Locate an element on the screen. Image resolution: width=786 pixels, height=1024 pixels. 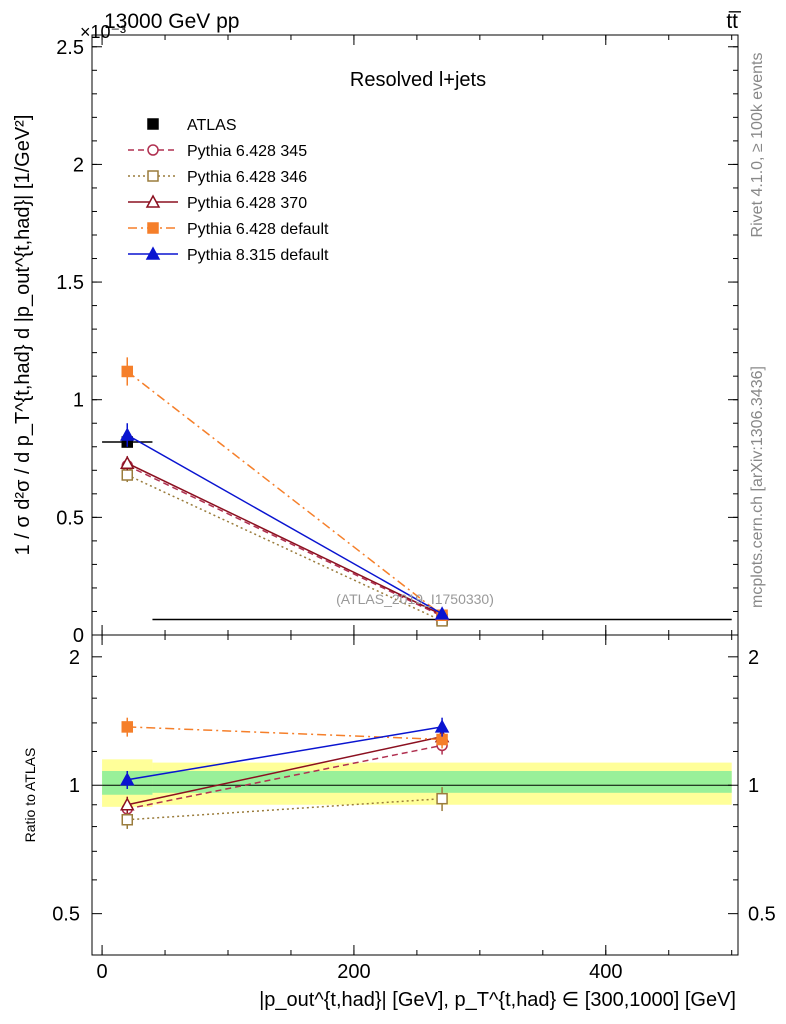
legend-entry-pythia-6-428-345-marker is located at coordinates (153, 150).